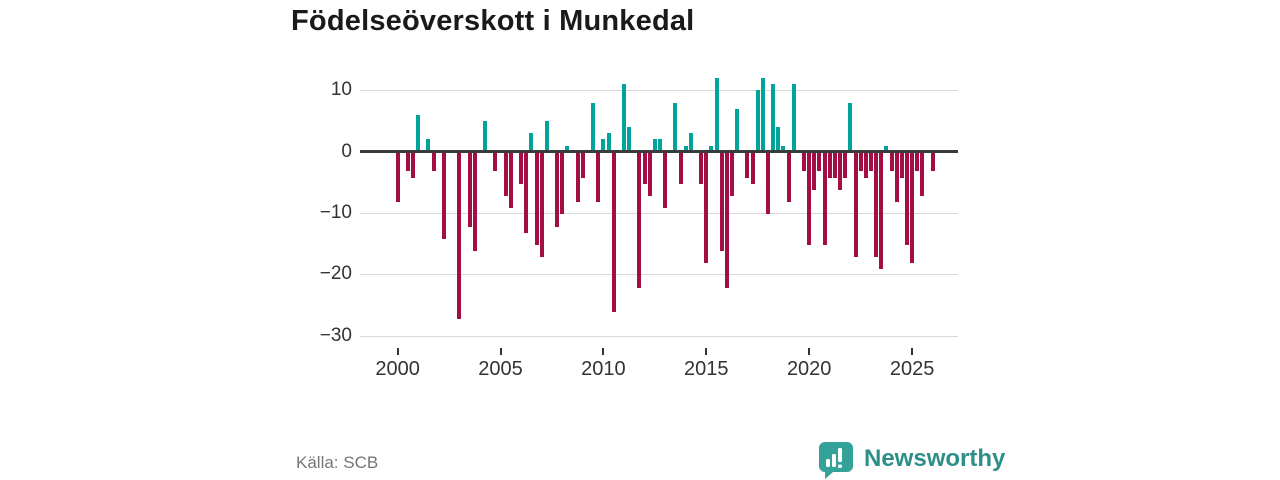 Image resolution: width=1280 pixels, height=480 pixels. Describe the element at coordinates (809, 369) in the screenshot. I see `x-axis-tick-label: 2020` at that location.